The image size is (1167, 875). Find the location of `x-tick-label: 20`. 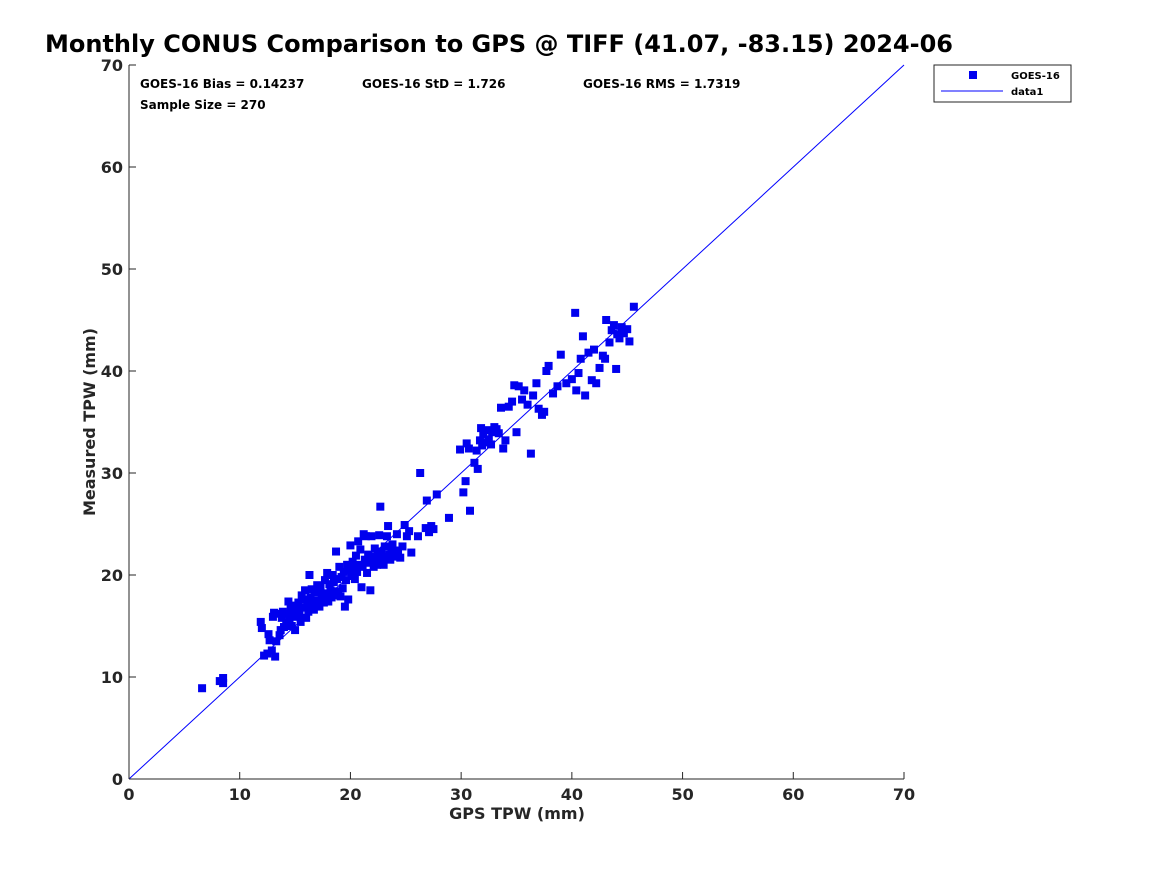

x-tick-label: 20 is located at coordinates (350, 794).